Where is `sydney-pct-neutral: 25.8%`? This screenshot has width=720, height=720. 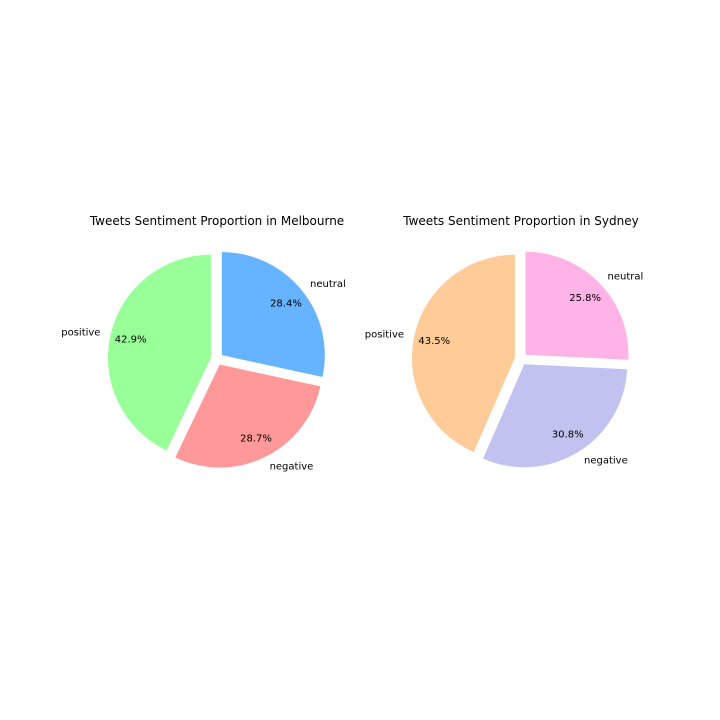
sydney-pct-neutral: 25.8% is located at coordinates (585, 298).